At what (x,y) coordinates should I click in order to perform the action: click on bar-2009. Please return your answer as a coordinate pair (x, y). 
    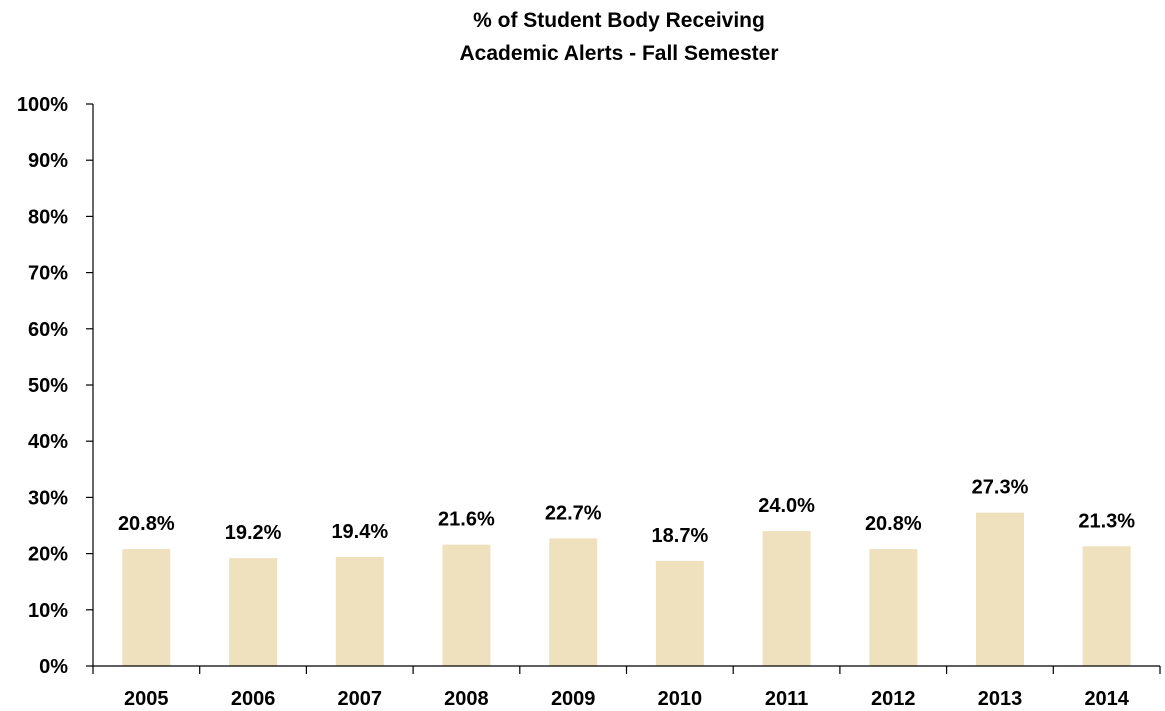
    Looking at the image, I should click on (573, 602).